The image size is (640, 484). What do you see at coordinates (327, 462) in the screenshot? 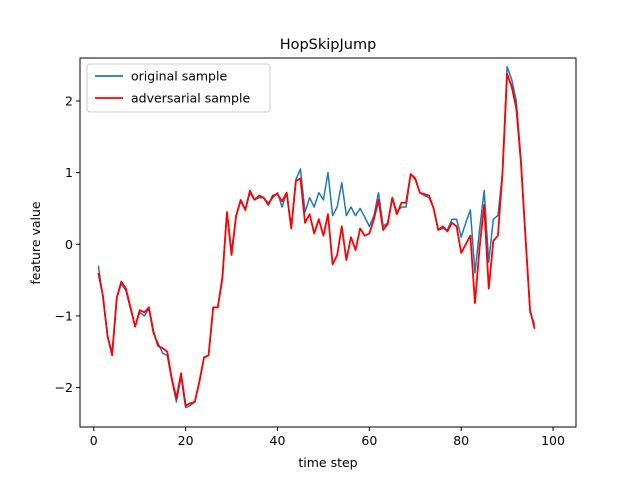
I see `x-axis-label: time step` at bounding box center [327, 462].